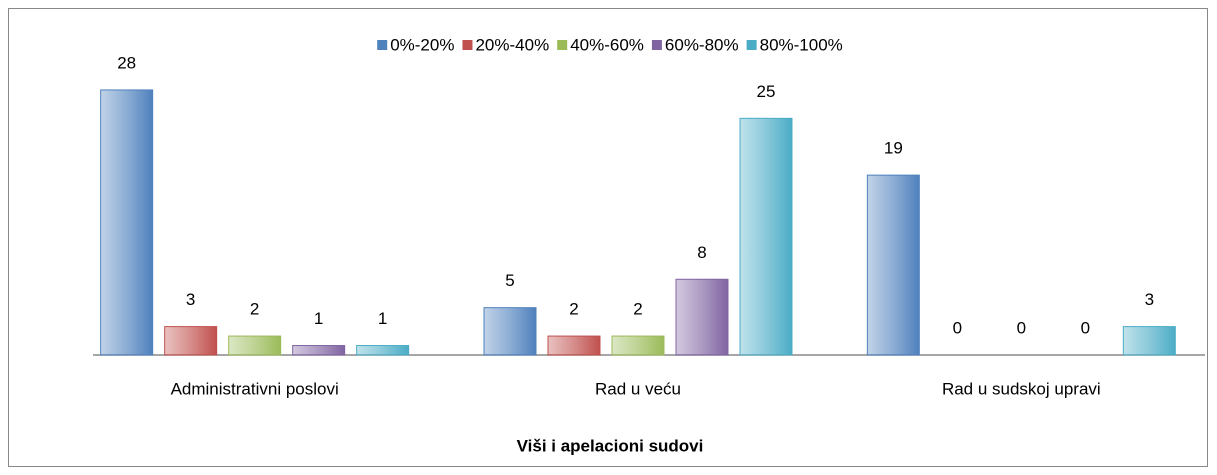  What do you see at coordinates (422, 44) in the screenshot?
I see `legend-label: 0%-20%` at bounding box center [422, 44].